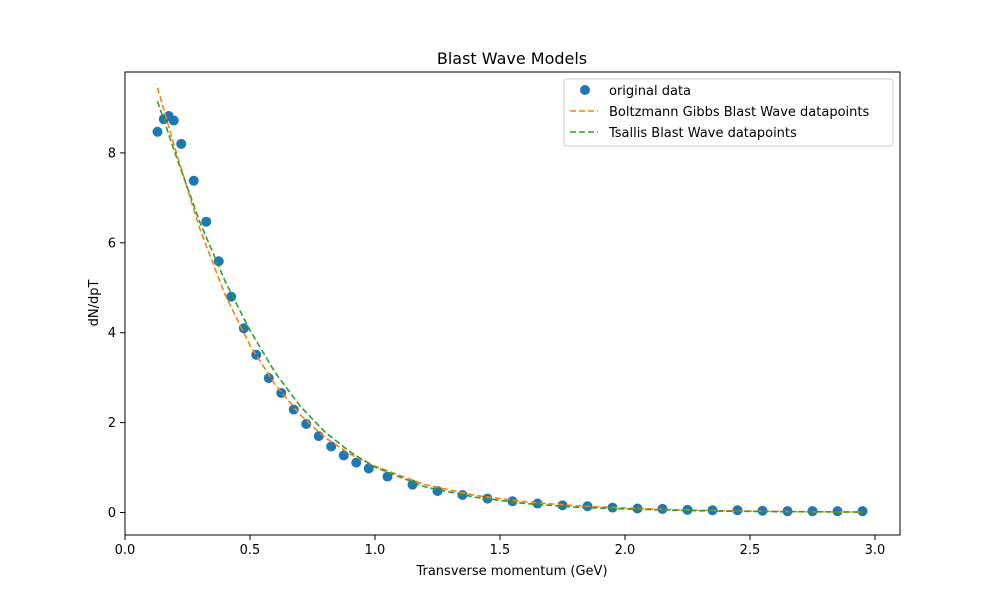 The width and height of the screenshot is (1000, 600). I want to click on x-axis: 0.0 0.5 1.0 1.5 2.0 2.5 3.0, so click(500, 546).